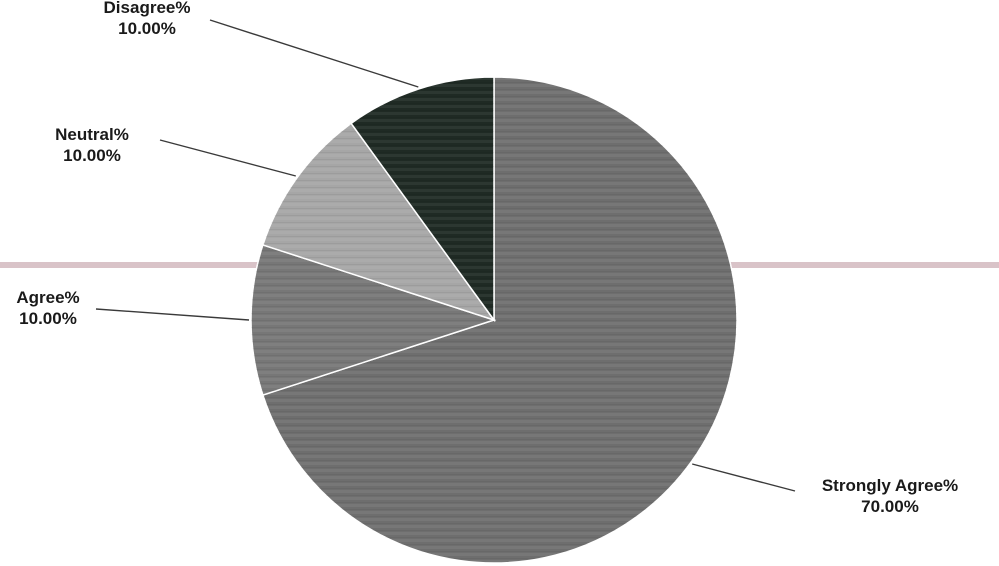 The width and height of the screenshot is (999, 566). Describe the element at coordinates (227, 158) in the screenshot. I see `leader-line-neutral` at that location.